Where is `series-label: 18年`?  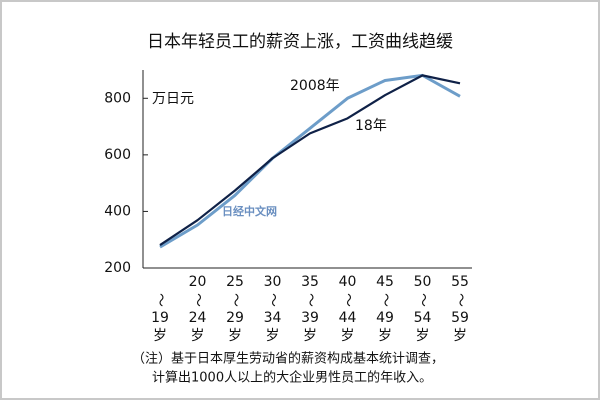 series-label: 18年 is located at coordinates (371, 126).